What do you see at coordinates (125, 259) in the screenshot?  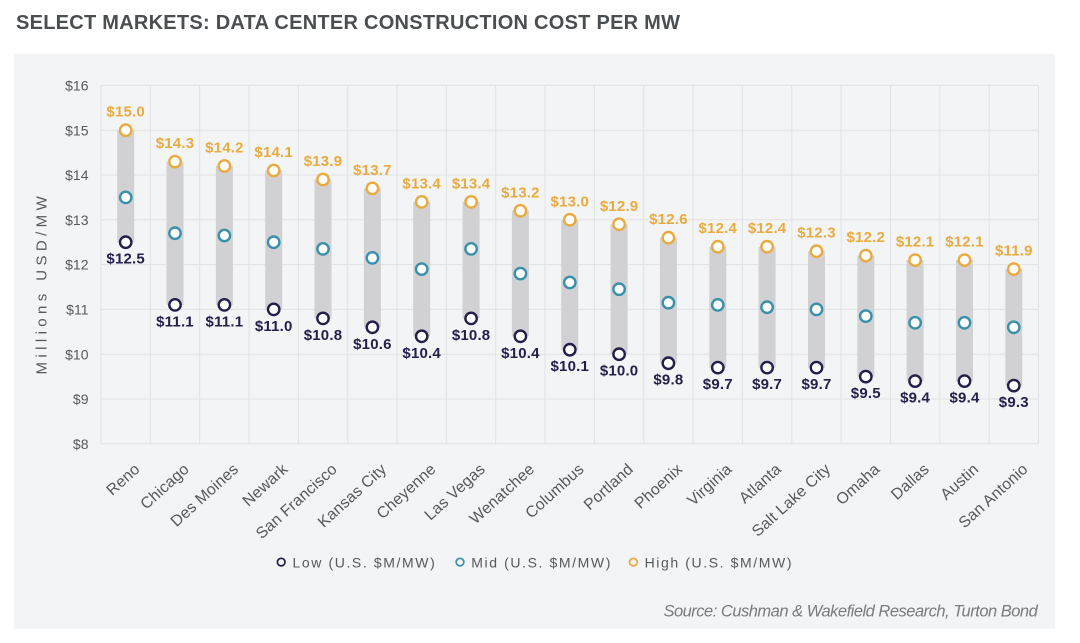 I see `svg-text: $12.5` at bounding box center [125, 259].